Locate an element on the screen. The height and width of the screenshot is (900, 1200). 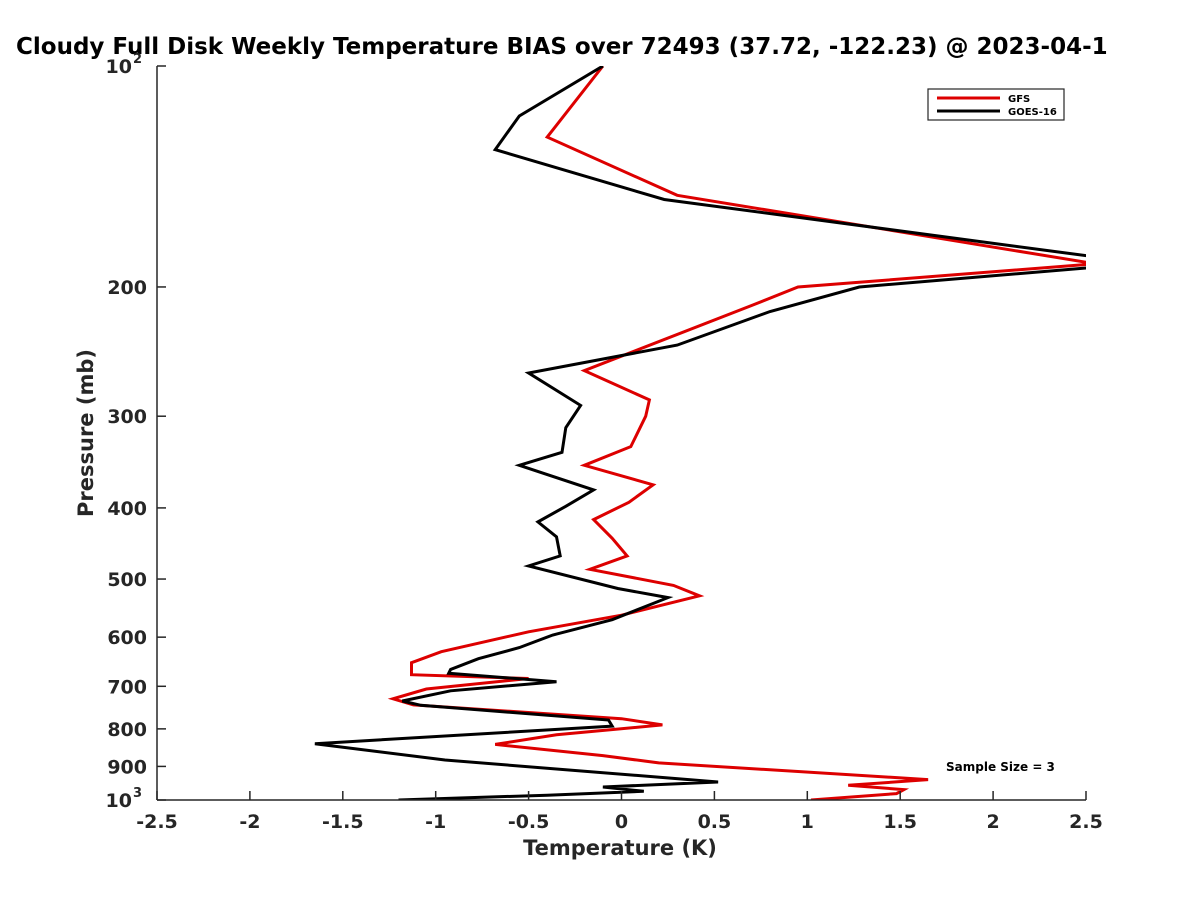
y-tick-label-exponent: 3 is located at coordinates (137, 793).